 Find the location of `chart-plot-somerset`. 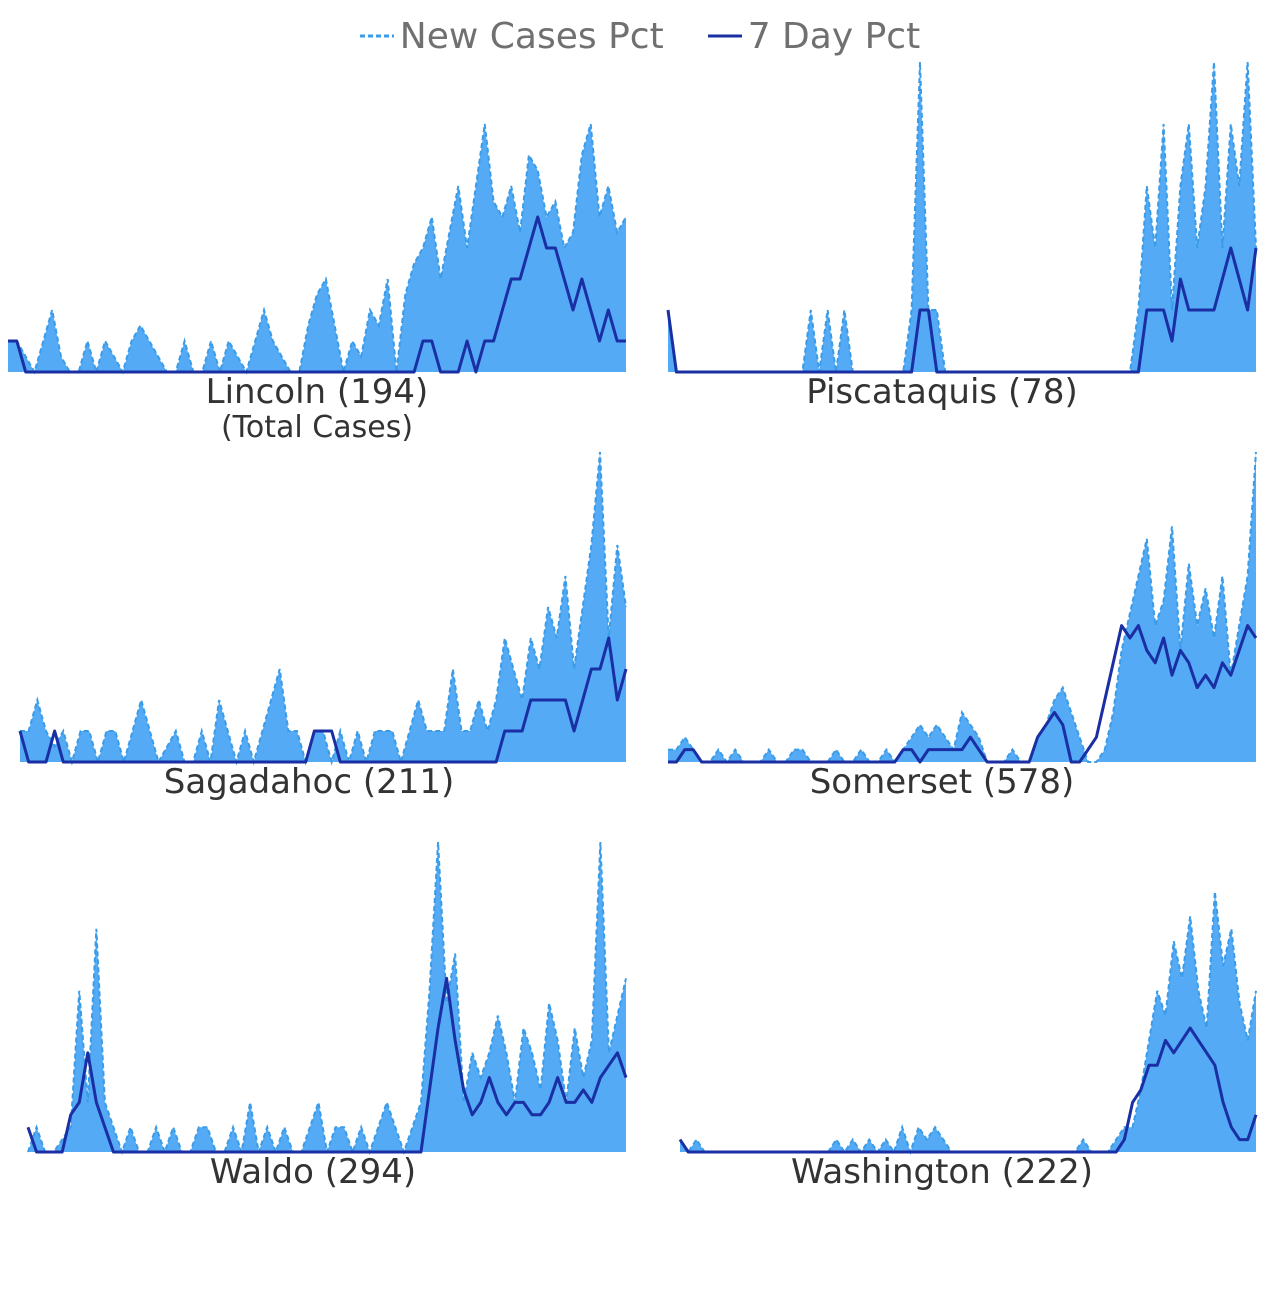

chart-plot-somerset is located at coordinates (963, 607).